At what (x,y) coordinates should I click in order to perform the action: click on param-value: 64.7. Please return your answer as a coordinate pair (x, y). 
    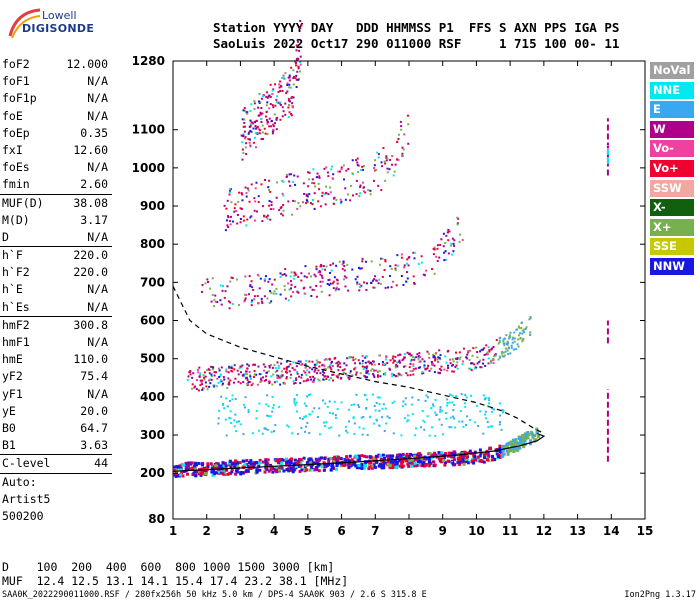
    Looking at the image, I should click on (94, 427).